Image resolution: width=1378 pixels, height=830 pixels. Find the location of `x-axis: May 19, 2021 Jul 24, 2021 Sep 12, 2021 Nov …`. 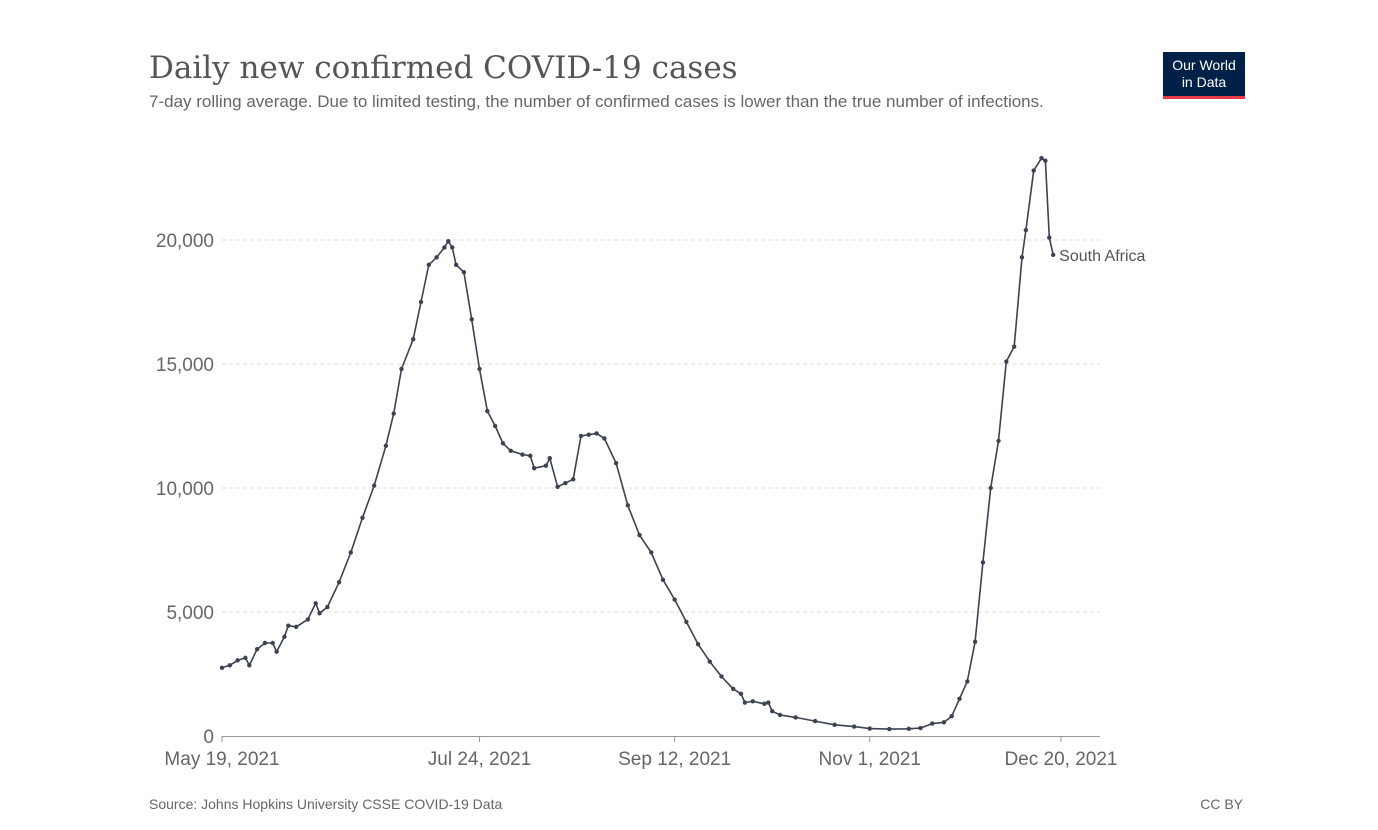

x-axis: May 19, 2021 Jul 24, 2021 Sep 12, 2021 Nov … is located at coordinates (640, 753).